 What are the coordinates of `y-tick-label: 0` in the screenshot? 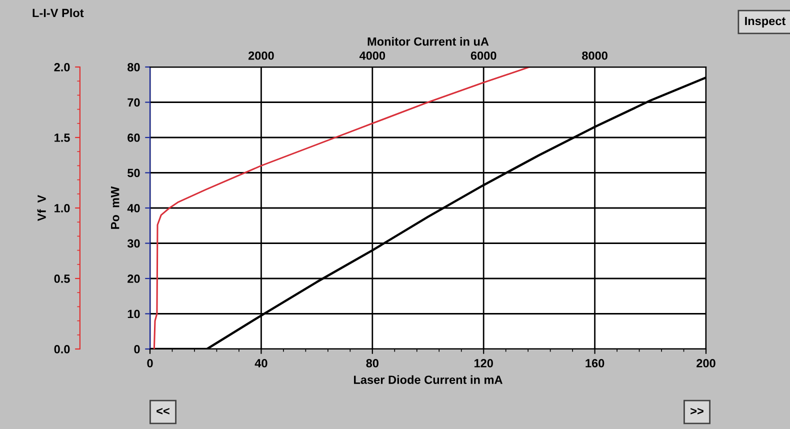 It's located at (137, 349).